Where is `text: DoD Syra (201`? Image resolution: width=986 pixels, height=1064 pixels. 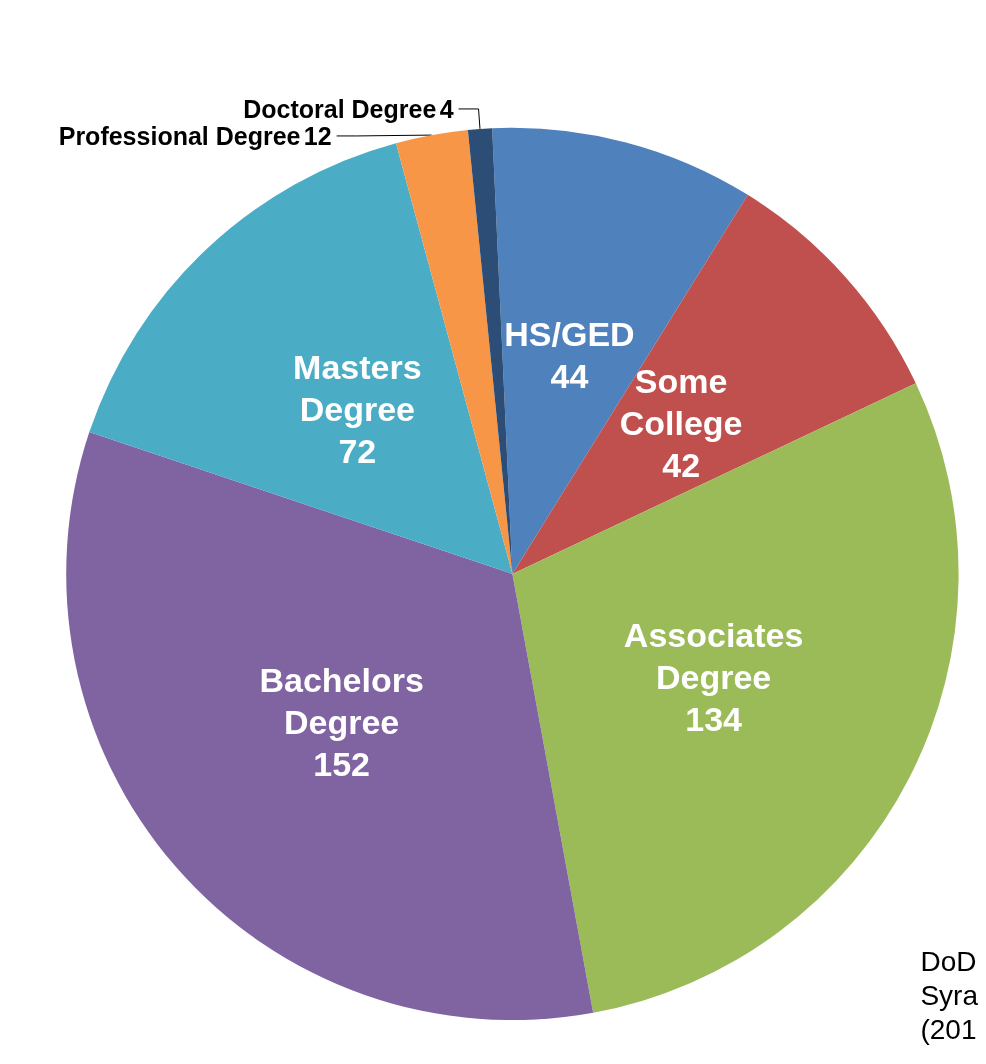
text: DoD Syra (201 is located at coordinates (949, 995).